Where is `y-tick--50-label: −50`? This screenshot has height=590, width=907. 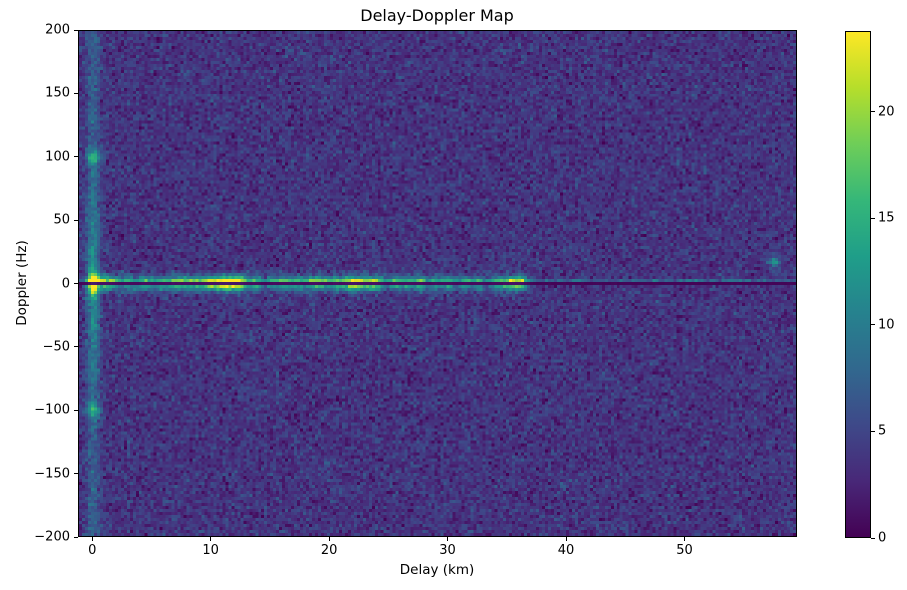
y-tick--50-label: −50 is located at coordinates (56, 347).